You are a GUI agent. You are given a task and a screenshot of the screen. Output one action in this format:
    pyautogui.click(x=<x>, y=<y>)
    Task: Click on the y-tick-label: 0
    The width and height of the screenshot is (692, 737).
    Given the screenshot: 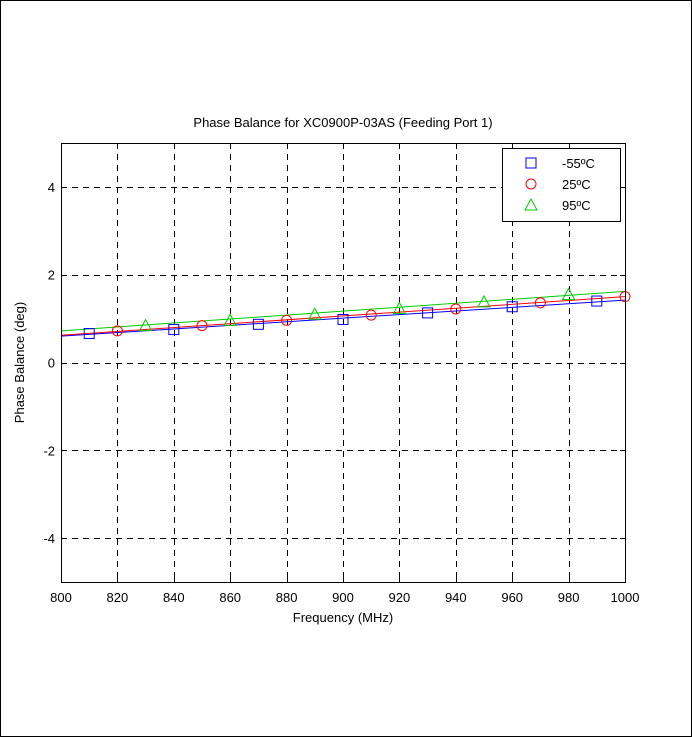 What is the action you would take?
    pyautogui.click(x=51, y=363)
    